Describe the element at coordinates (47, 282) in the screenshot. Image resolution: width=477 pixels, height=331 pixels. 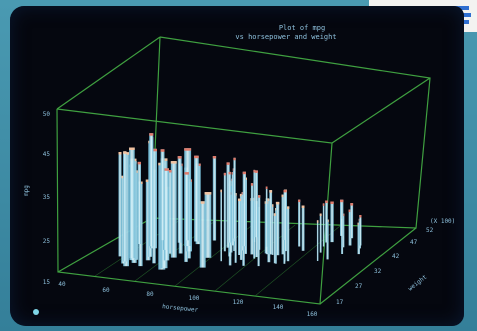
I see `y-tick: 15` at that location.